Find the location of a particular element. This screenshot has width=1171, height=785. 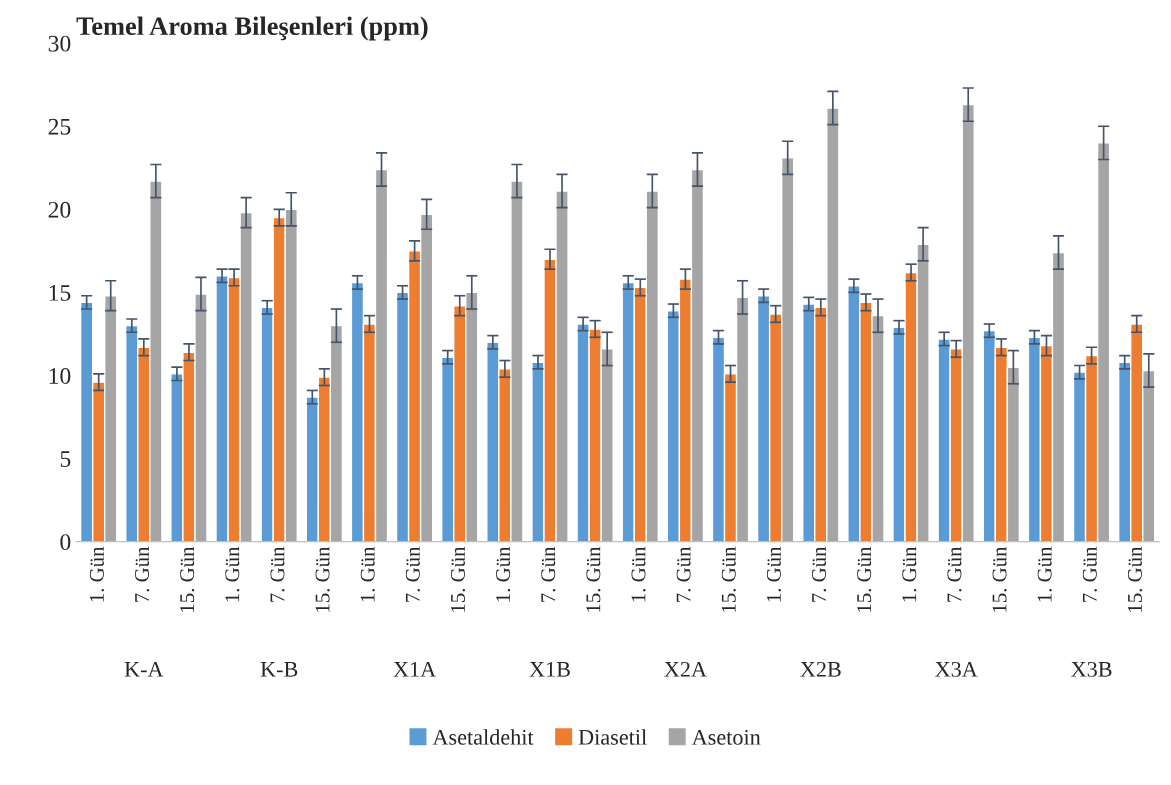

chart-title: Temel Aroma Bileşenleri (ppm) is located at coordinates (252, 28).